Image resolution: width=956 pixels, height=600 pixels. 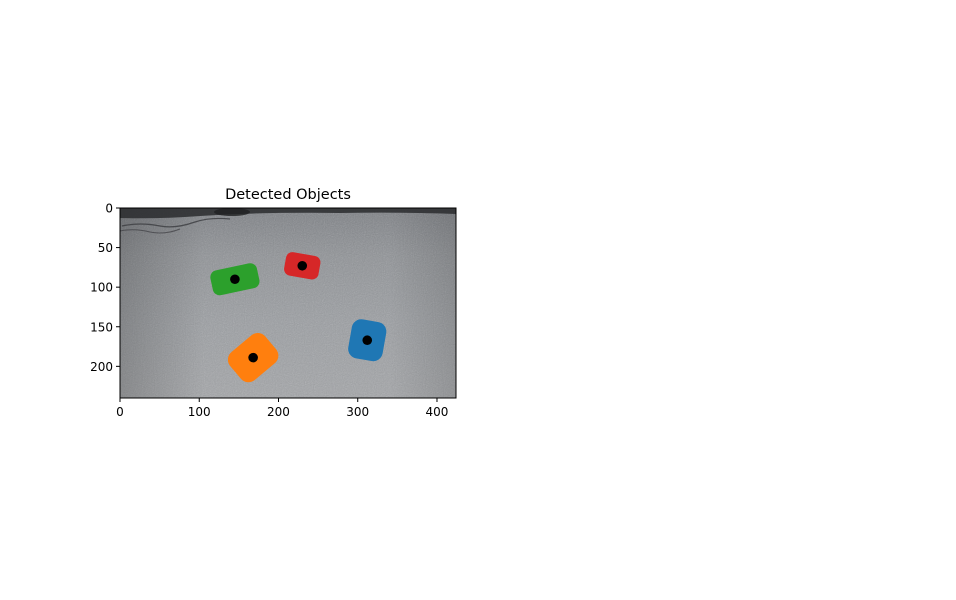 What do you see at coordinates (437, 412) in the screenshot?
I see `x-tick-label-4: 400` at bounding box center [437, 412].